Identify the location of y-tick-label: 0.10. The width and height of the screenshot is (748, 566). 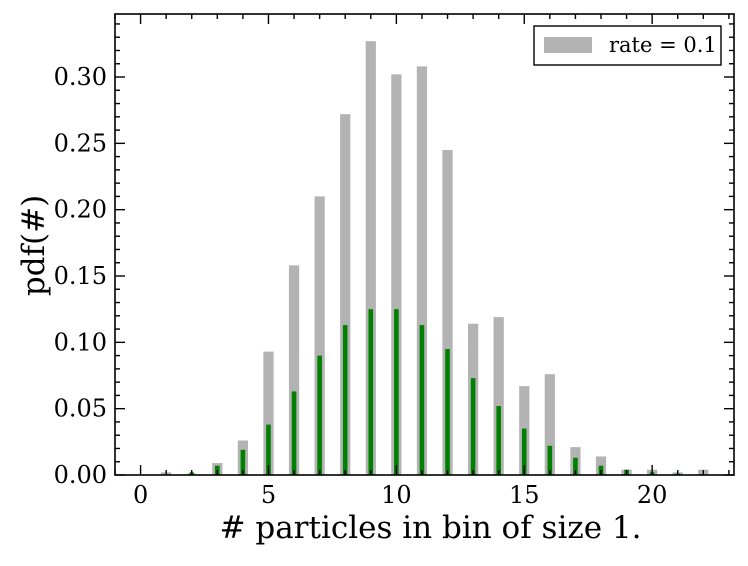
(80, 342).